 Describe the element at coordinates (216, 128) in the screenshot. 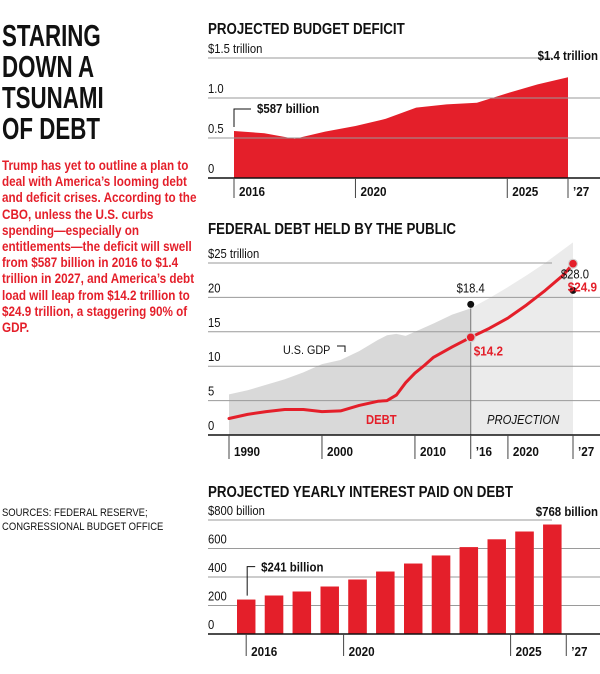

I see `y-tick-label: 0.5` at that location.